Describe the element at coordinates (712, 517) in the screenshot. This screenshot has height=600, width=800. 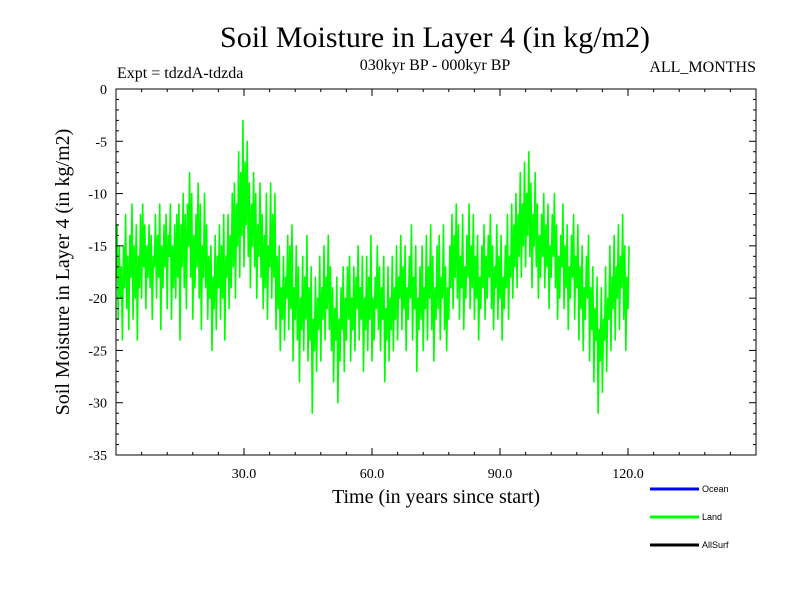
I see `legend-label-land: Land` at that location.